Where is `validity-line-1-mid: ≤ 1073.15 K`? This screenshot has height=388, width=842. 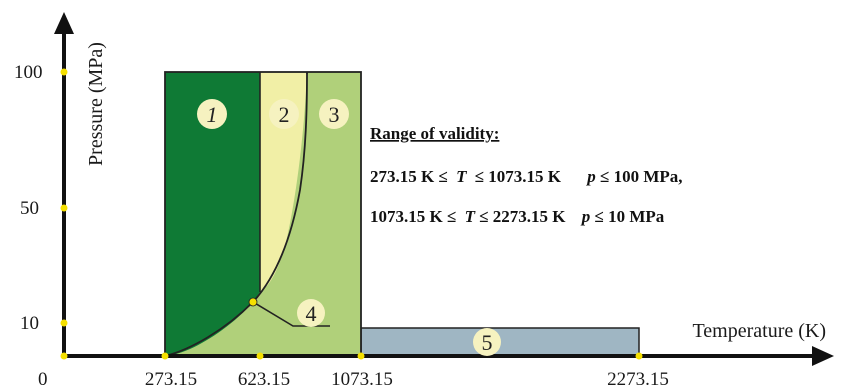
validity-line-1-mid: ≤ 1073.15 K is located at coordinates (518, 176).